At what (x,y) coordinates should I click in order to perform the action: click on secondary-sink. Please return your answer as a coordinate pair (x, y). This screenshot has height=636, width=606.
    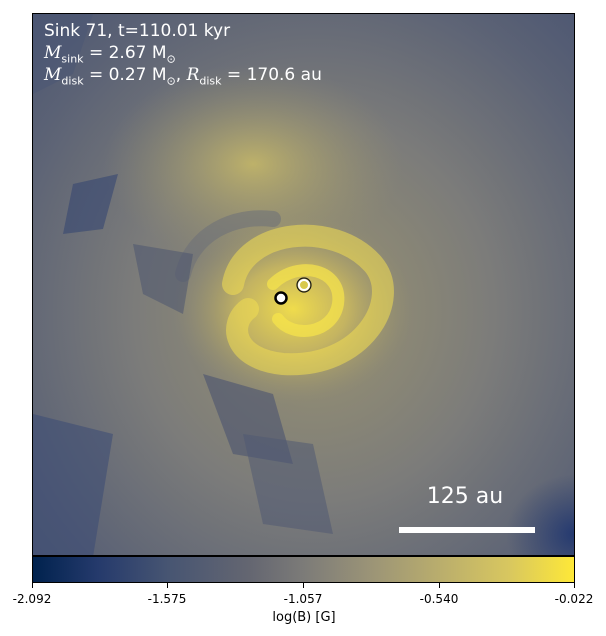
    Looking at the image, I should click on (304, 285).